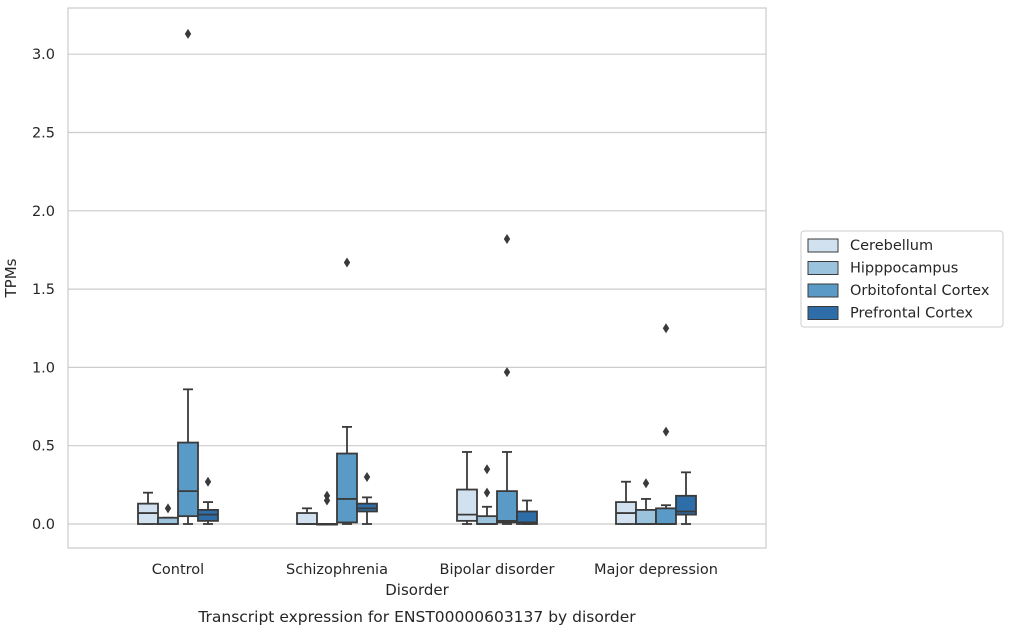 The image size is (1014, 634). Describe the element at coordinates (11, 278) in the screenshot. I see `y-axis-label: TPMs` at that location.